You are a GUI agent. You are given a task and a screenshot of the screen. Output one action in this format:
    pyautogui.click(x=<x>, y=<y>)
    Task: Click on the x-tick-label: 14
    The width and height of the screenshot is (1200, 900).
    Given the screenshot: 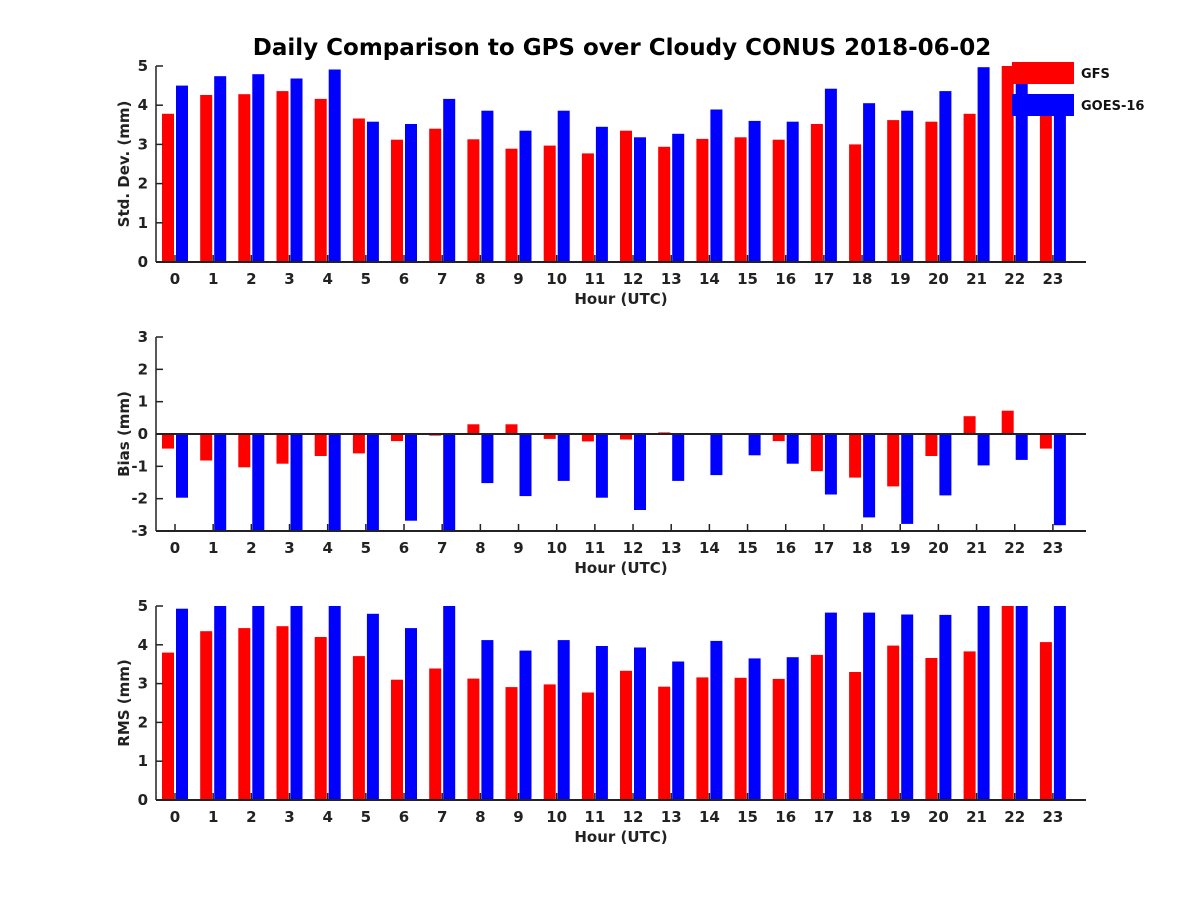 What is the action you would take?
    pyautogui.click(x=709, y=548)
    